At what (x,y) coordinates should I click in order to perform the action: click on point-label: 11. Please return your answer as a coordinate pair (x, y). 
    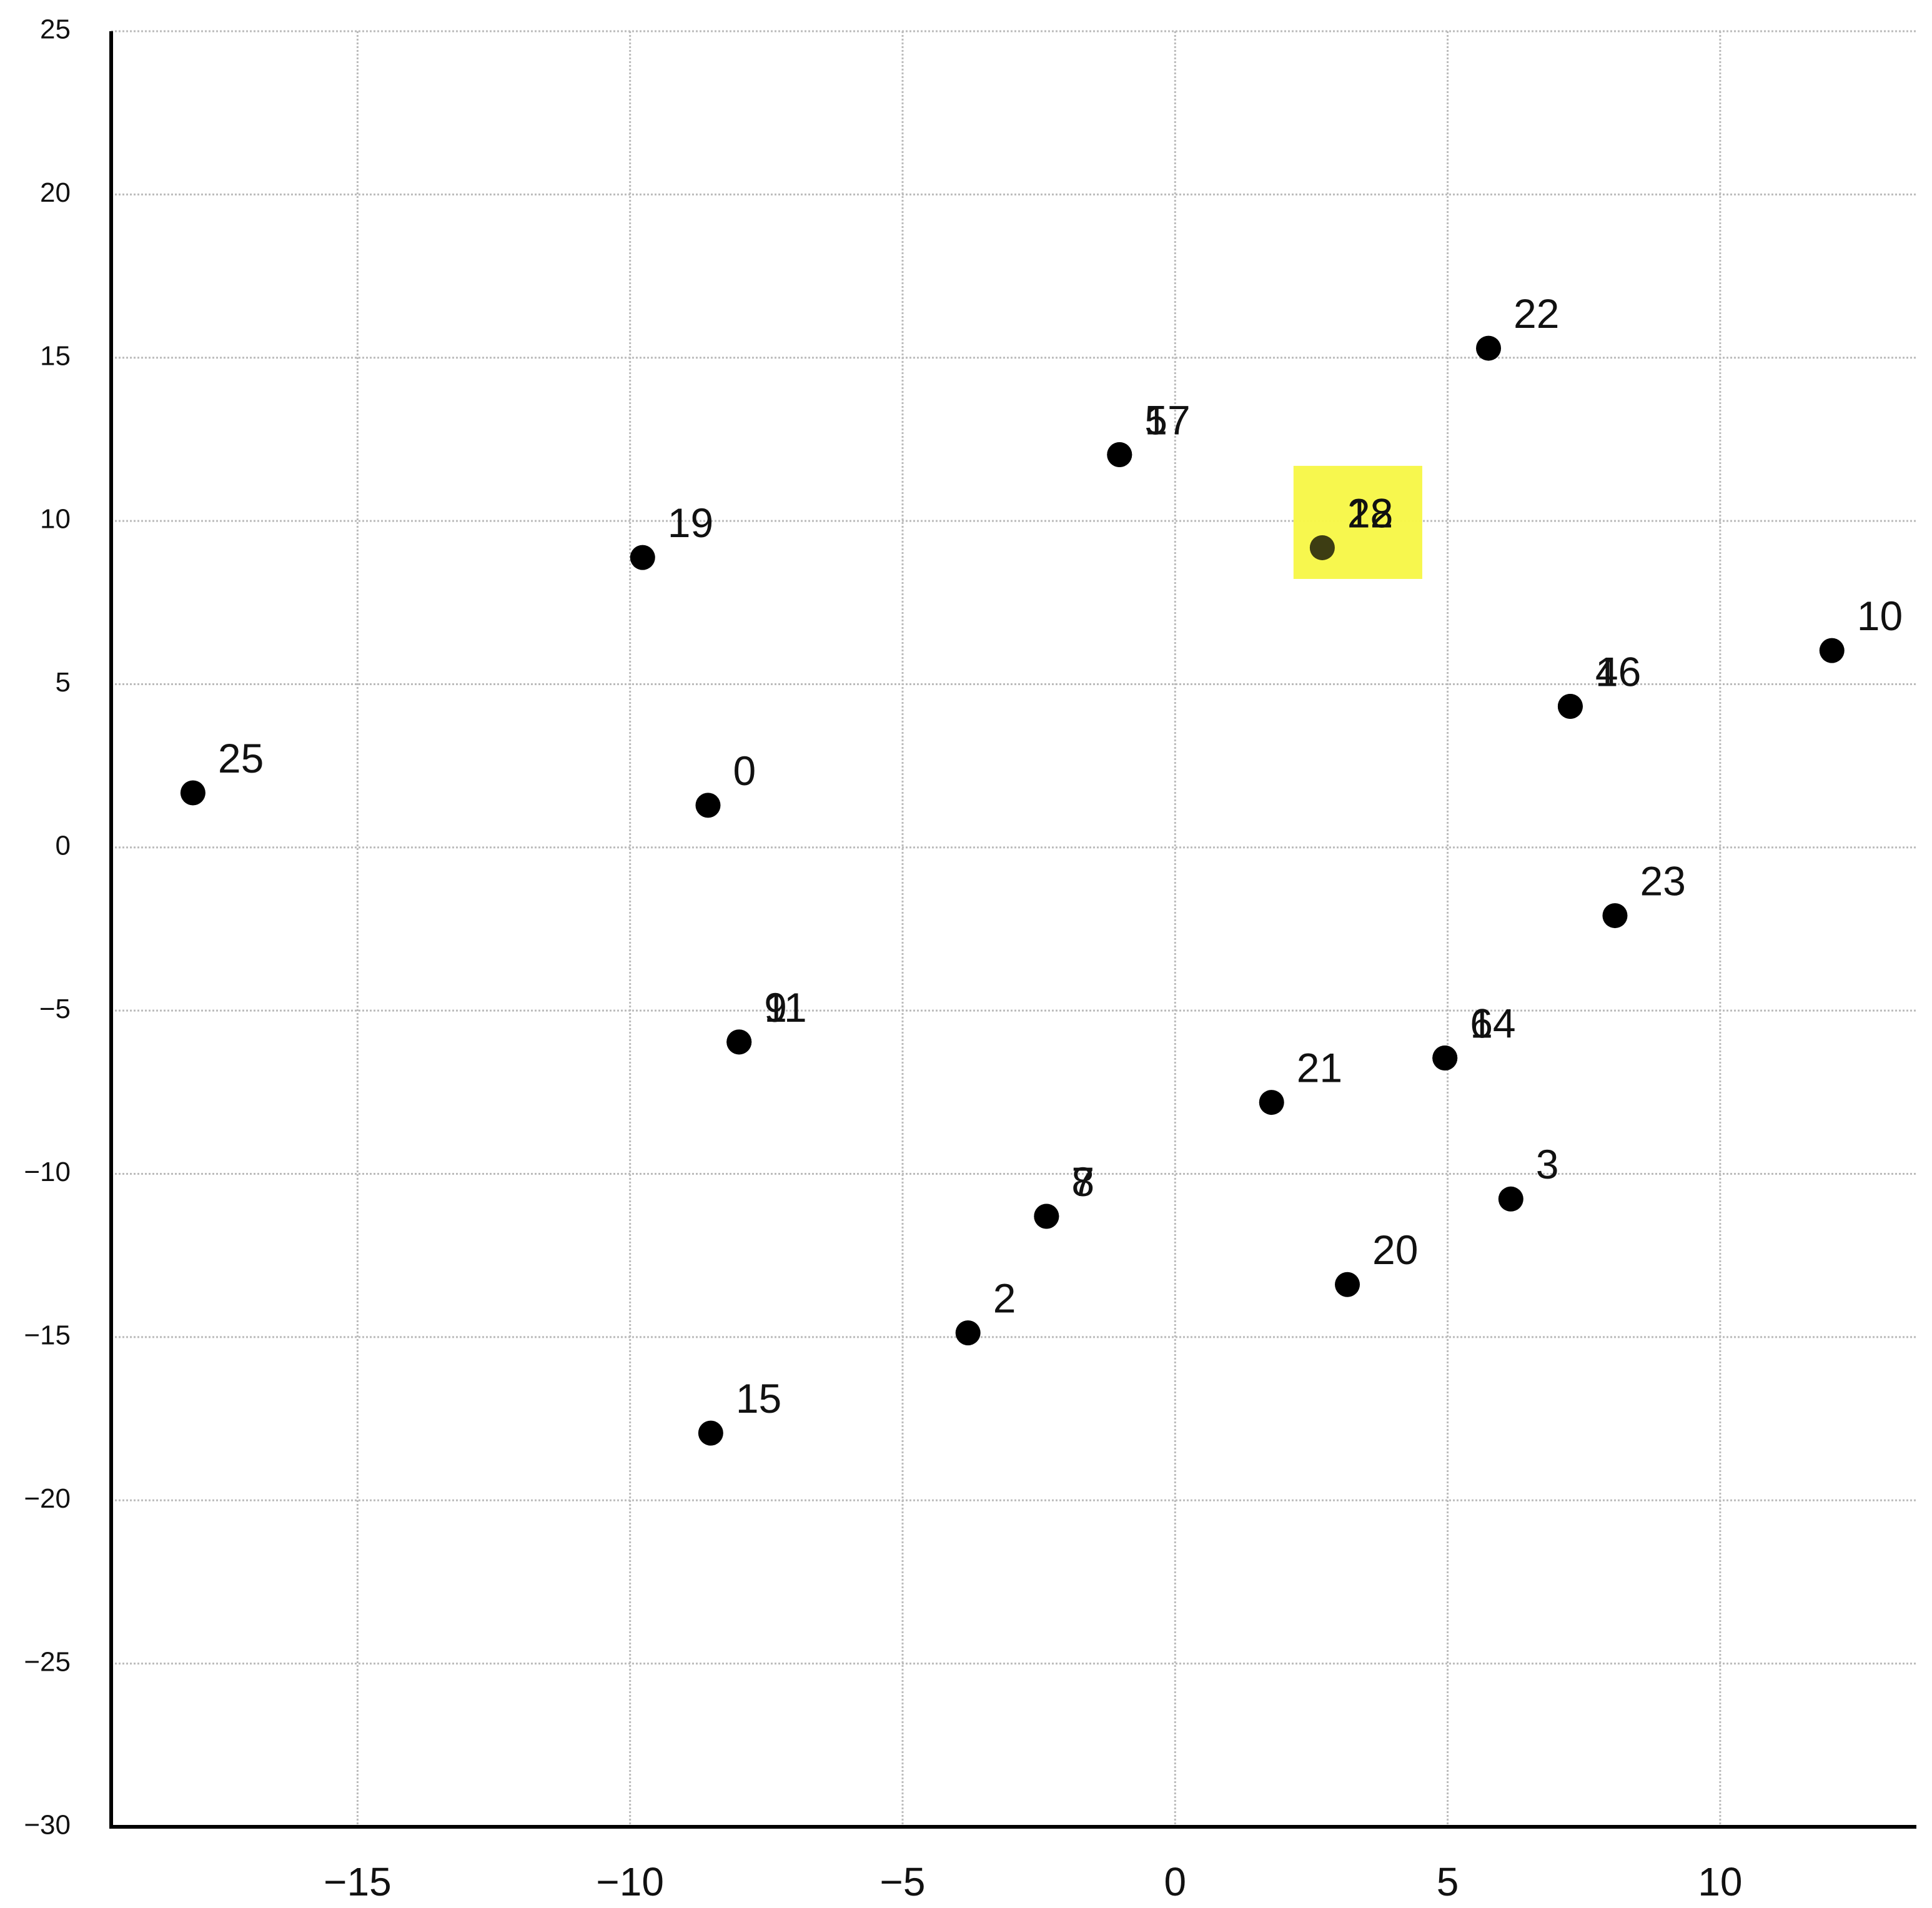
    Looking at the image, I should click on (785, 1007).